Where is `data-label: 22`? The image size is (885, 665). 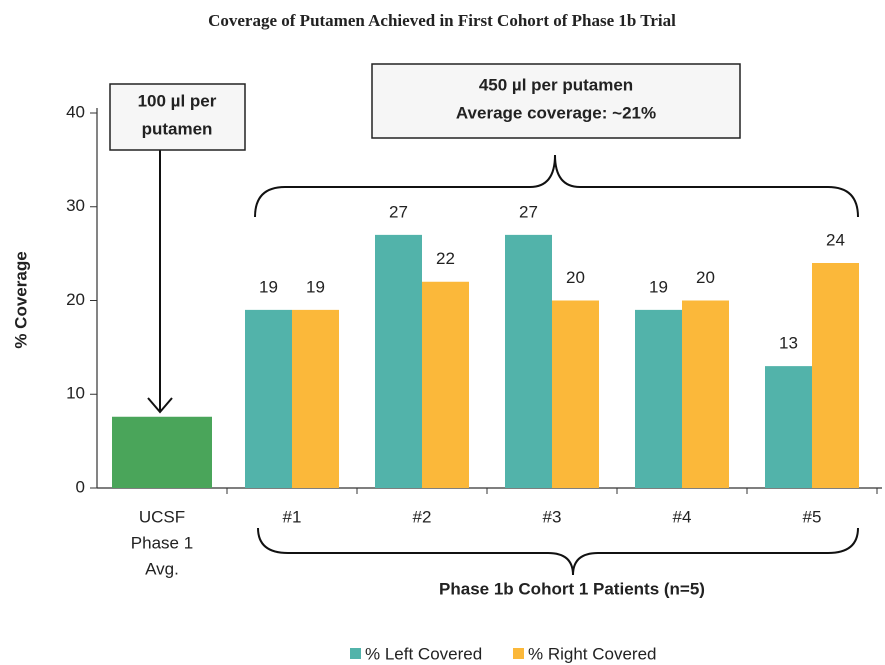
data-label: 22 is located at coordinates (445, 258).